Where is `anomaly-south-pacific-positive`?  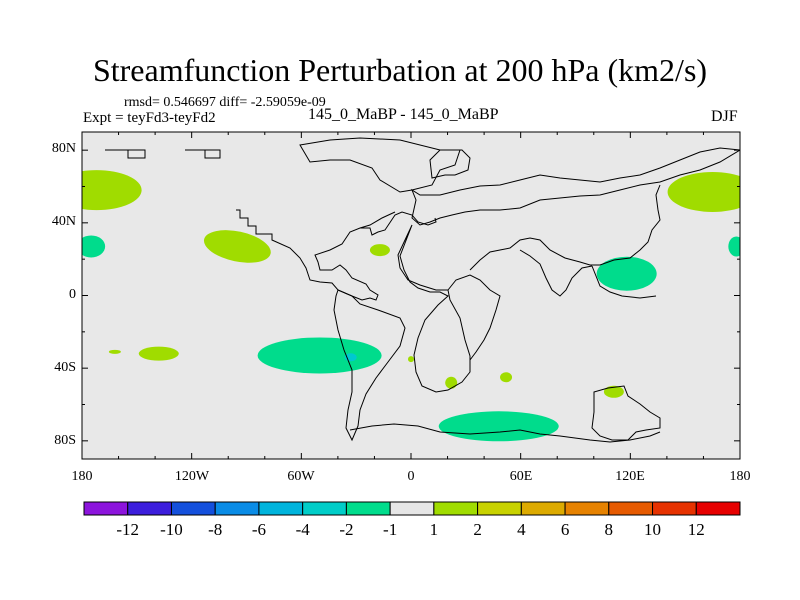 anomaly-south-pacific-positive is located at coordinates (158, 353).